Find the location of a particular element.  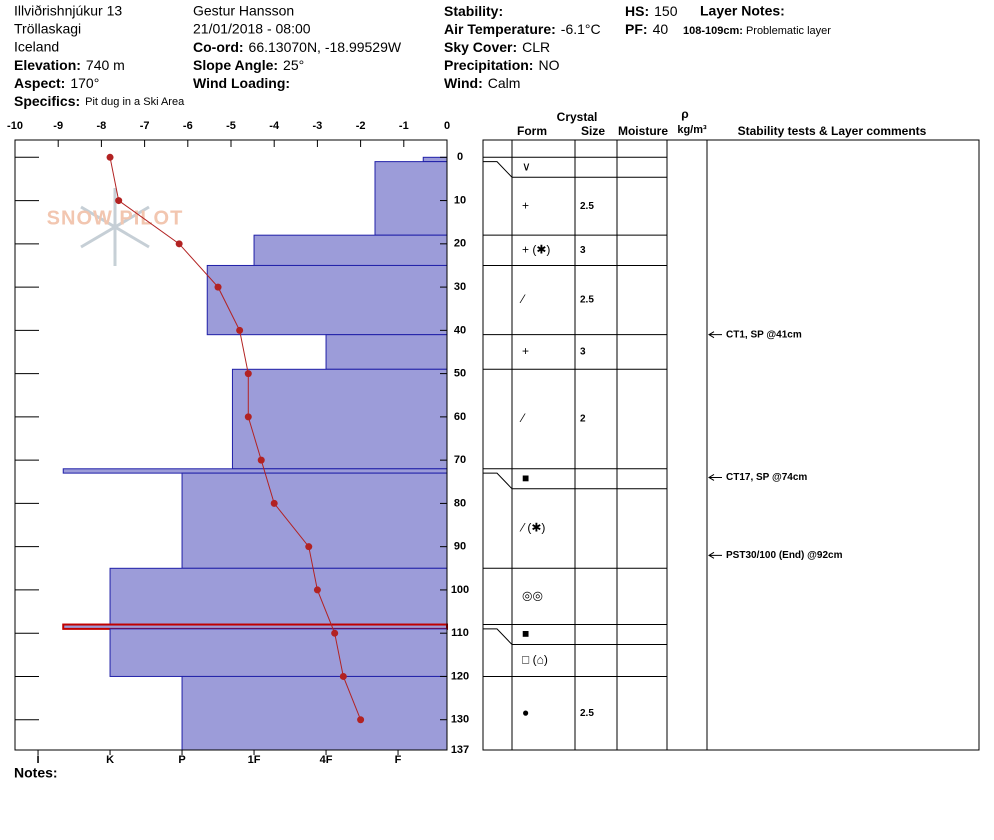

pf-value: 40 is located at coordinates (661, 29).